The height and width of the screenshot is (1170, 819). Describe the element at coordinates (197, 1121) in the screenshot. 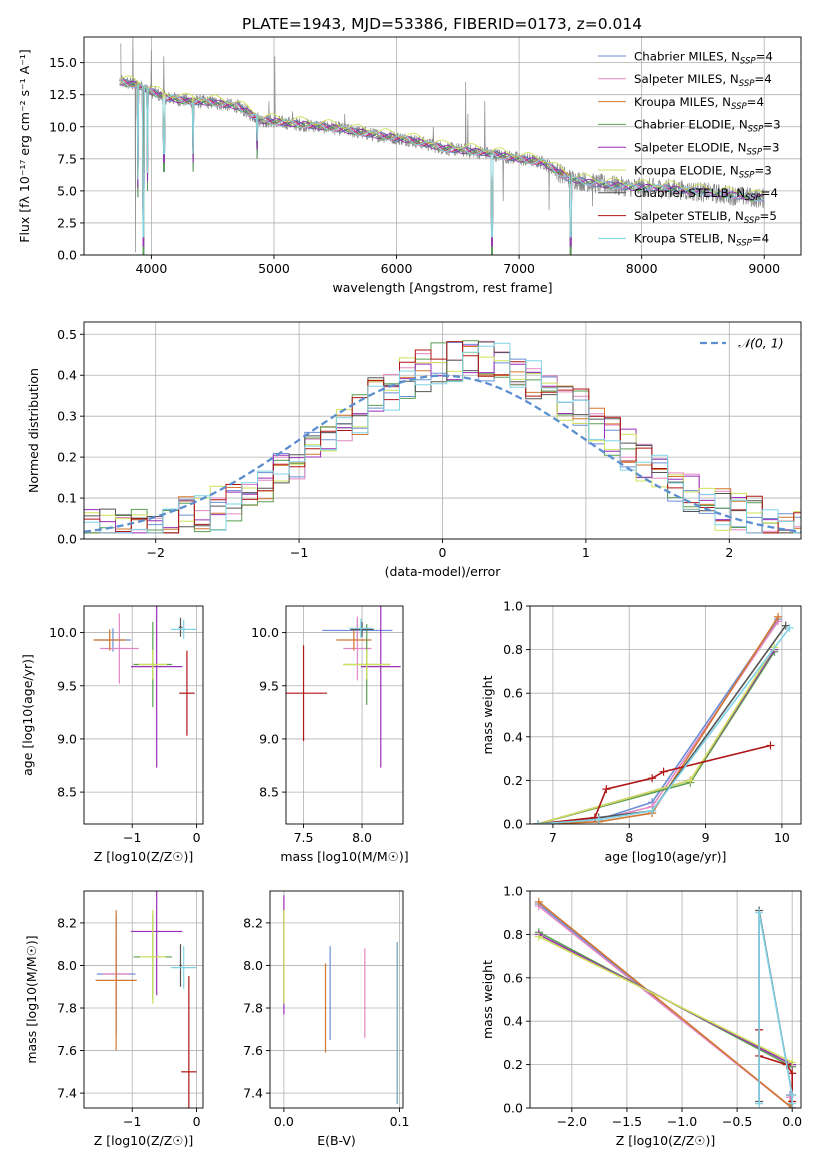

I see `x-tick-label: 0` at that location.